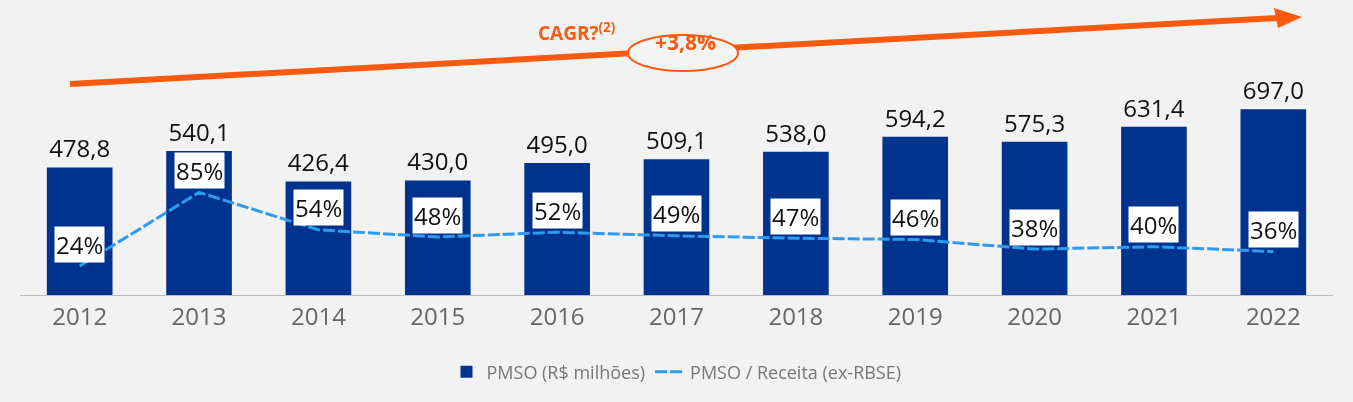 The image size is (1353, 402). Describe the element at coordinates (915, 315) in the screenshot. I see `x-tick-label: 2019` at that location.